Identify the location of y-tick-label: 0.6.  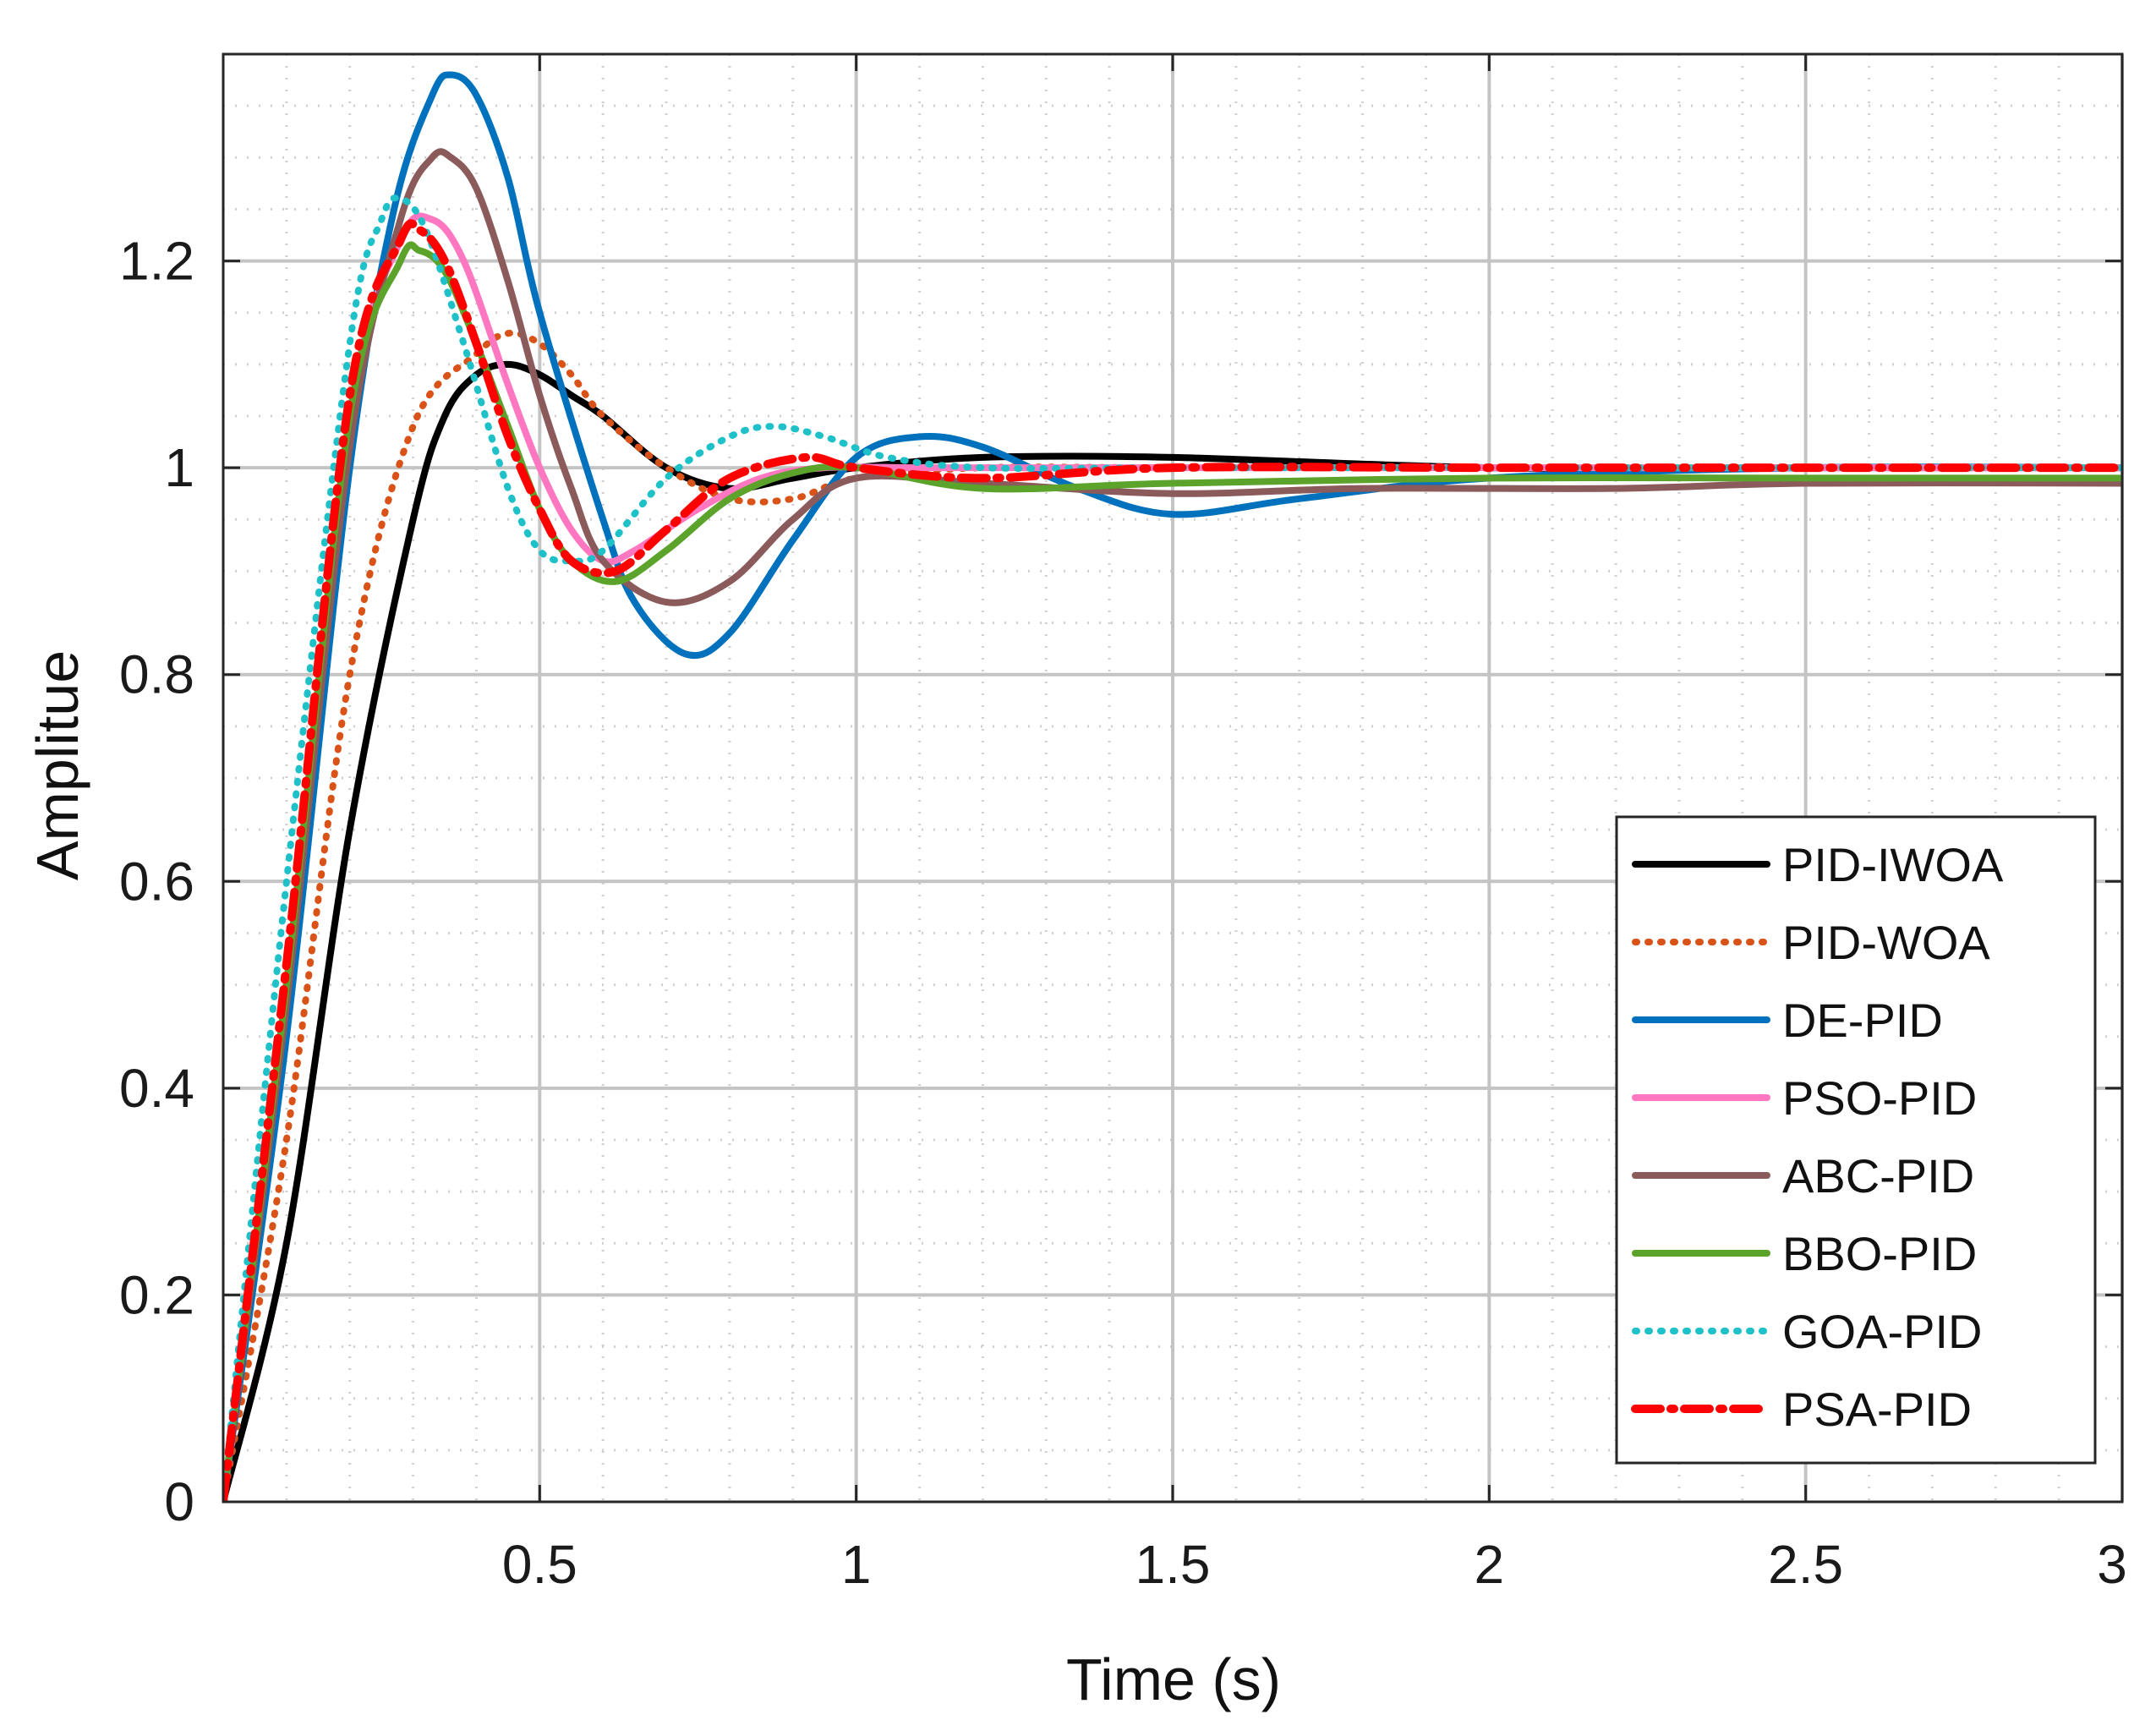
(156, 881).